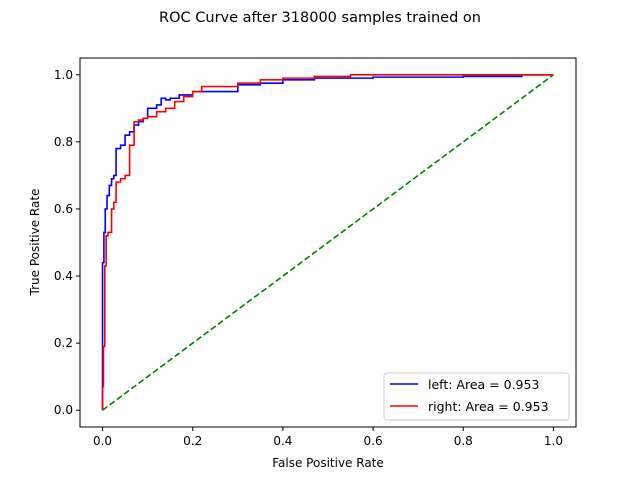  I want to click on x-axis-label: False Positive Rate, so click(328, 463).